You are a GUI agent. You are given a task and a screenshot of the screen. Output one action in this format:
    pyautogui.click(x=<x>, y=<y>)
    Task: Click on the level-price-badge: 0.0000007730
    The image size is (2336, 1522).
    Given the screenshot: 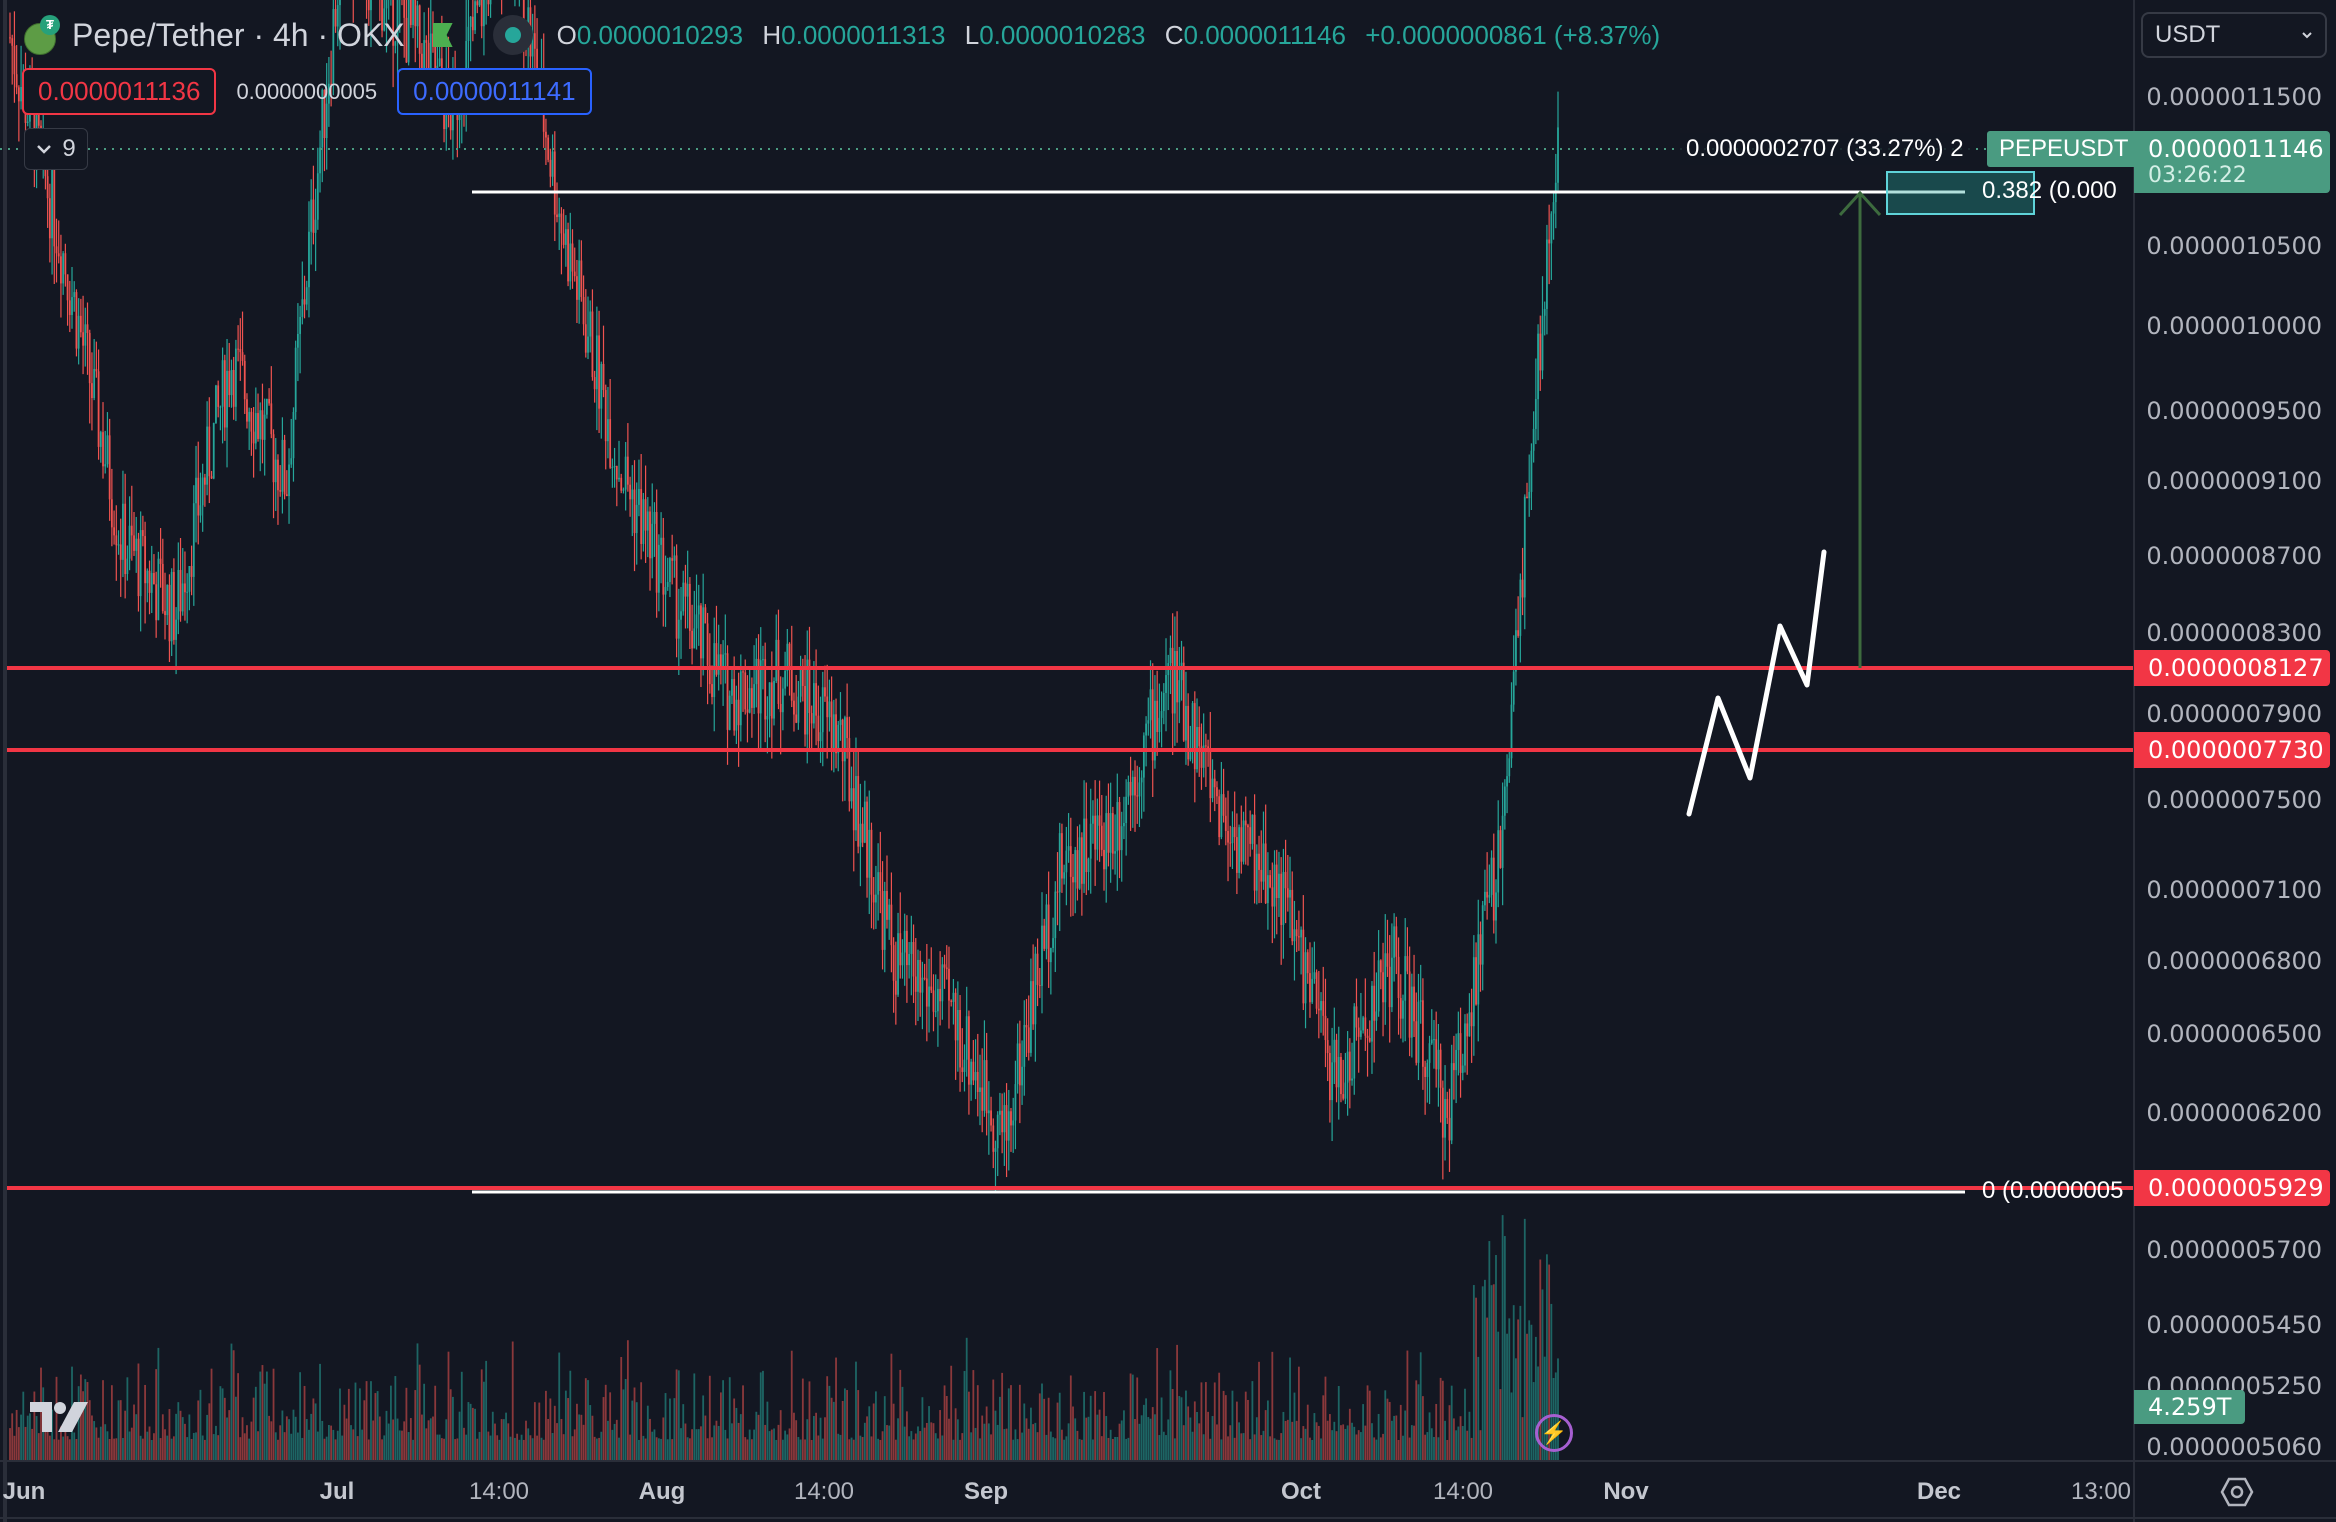 What is the action you would take?
    pyautogui.click(x=2232, y=750)
    